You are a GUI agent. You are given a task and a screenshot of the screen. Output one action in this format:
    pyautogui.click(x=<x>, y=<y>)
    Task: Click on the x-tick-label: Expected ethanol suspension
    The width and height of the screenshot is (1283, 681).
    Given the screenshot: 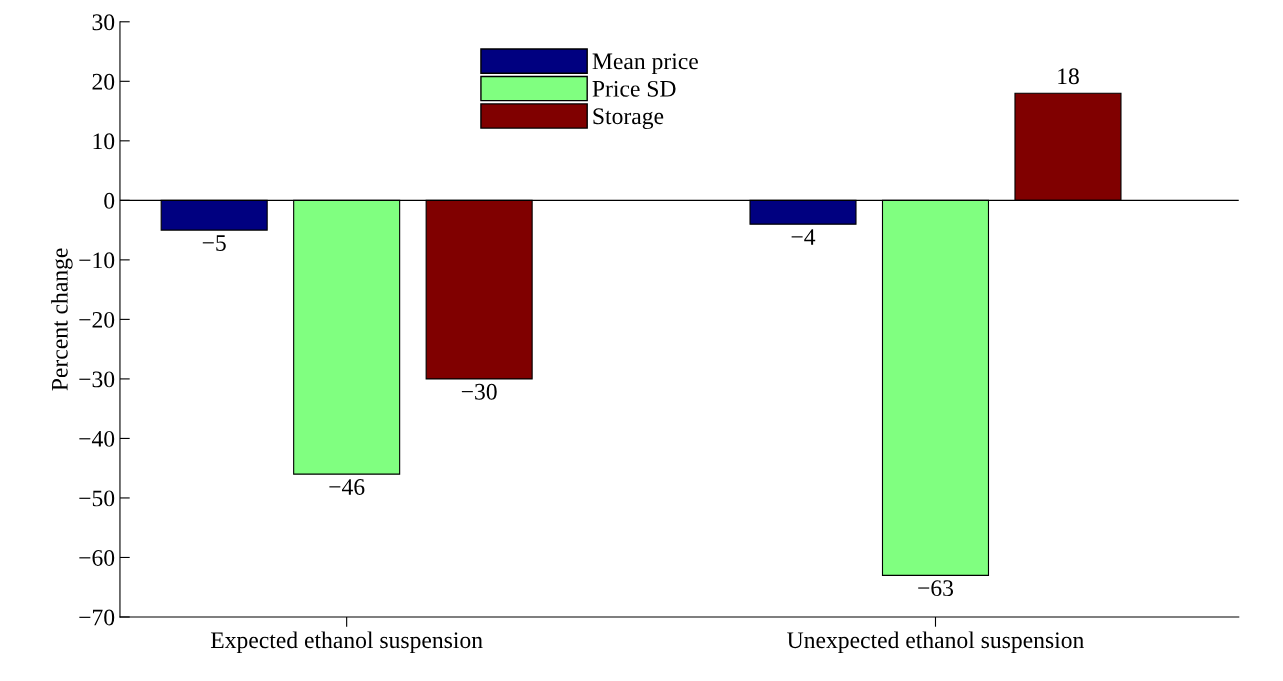 What is the action you would take?
    pyautogui.click(x=346, y=642)
    